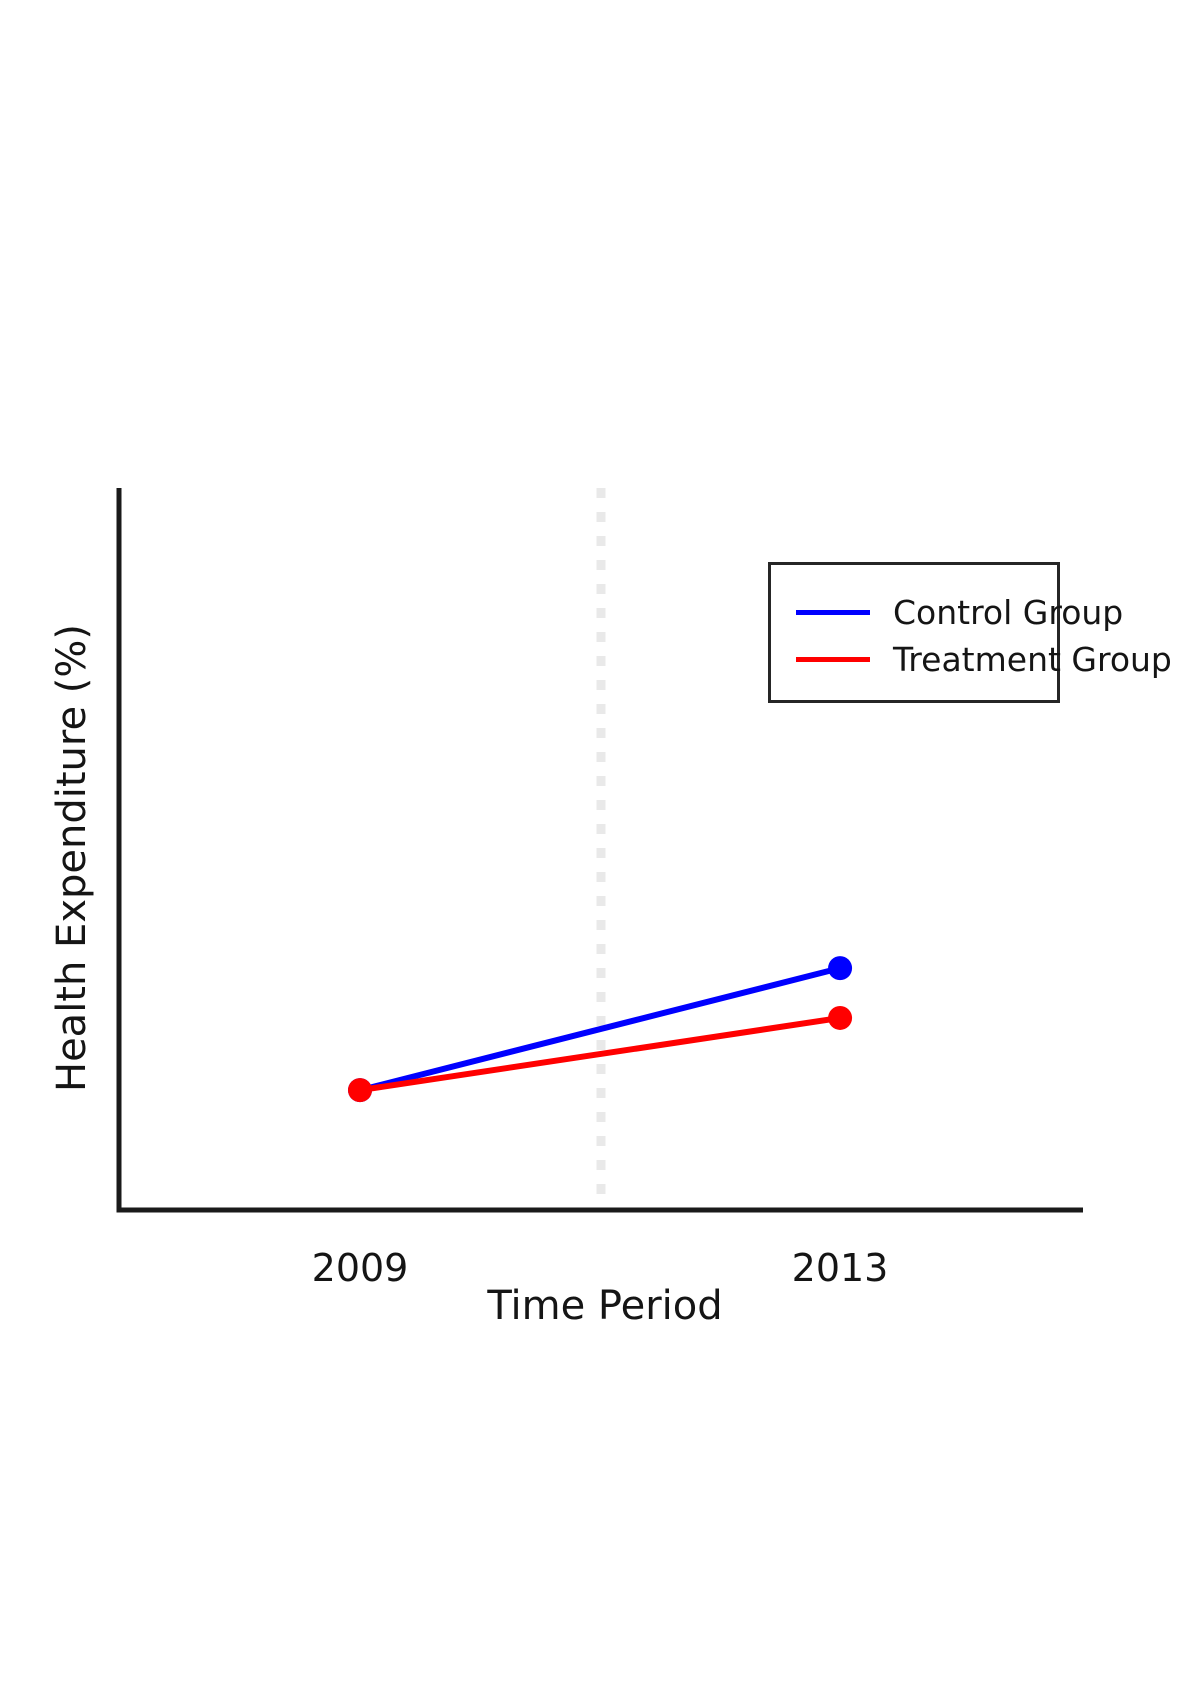 This screenshot has height=1700, width=1200. What do you see at coordinates (360, 1090) in the screenshot?
I see `data-point-treatment-2009` at bounding box center [360, 1090].